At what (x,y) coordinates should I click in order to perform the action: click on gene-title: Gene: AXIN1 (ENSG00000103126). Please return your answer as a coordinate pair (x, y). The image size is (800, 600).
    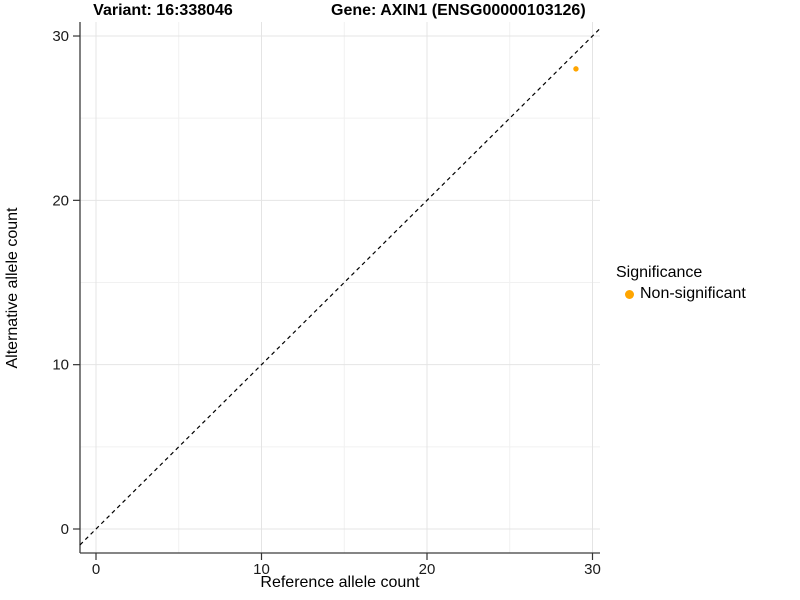
    Looking at the image, I should click on (458, 10).